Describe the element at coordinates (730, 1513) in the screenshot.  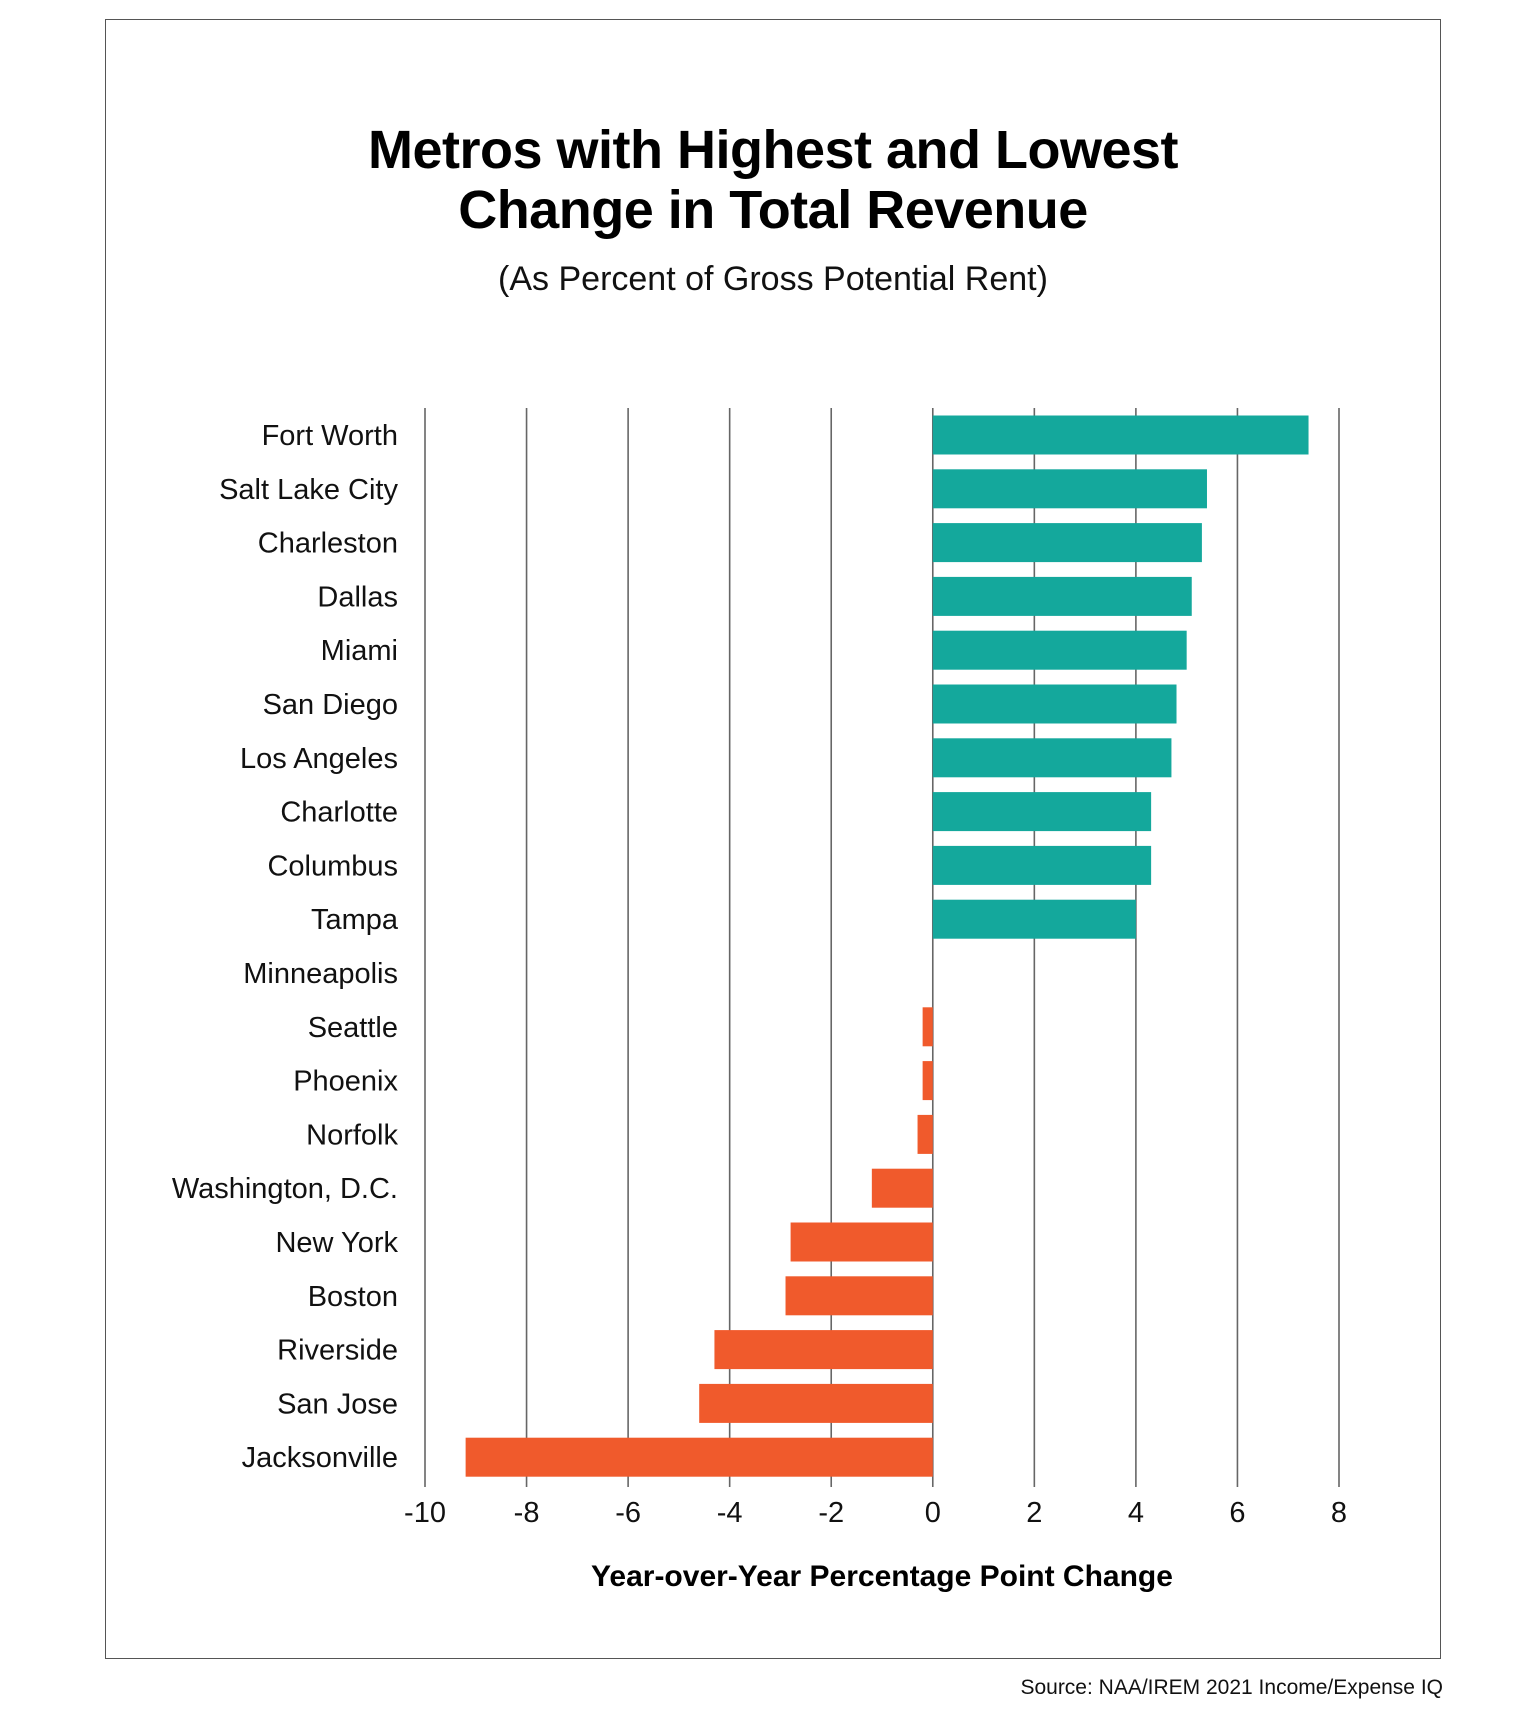
I see `x-tick-label: -4` at that location.